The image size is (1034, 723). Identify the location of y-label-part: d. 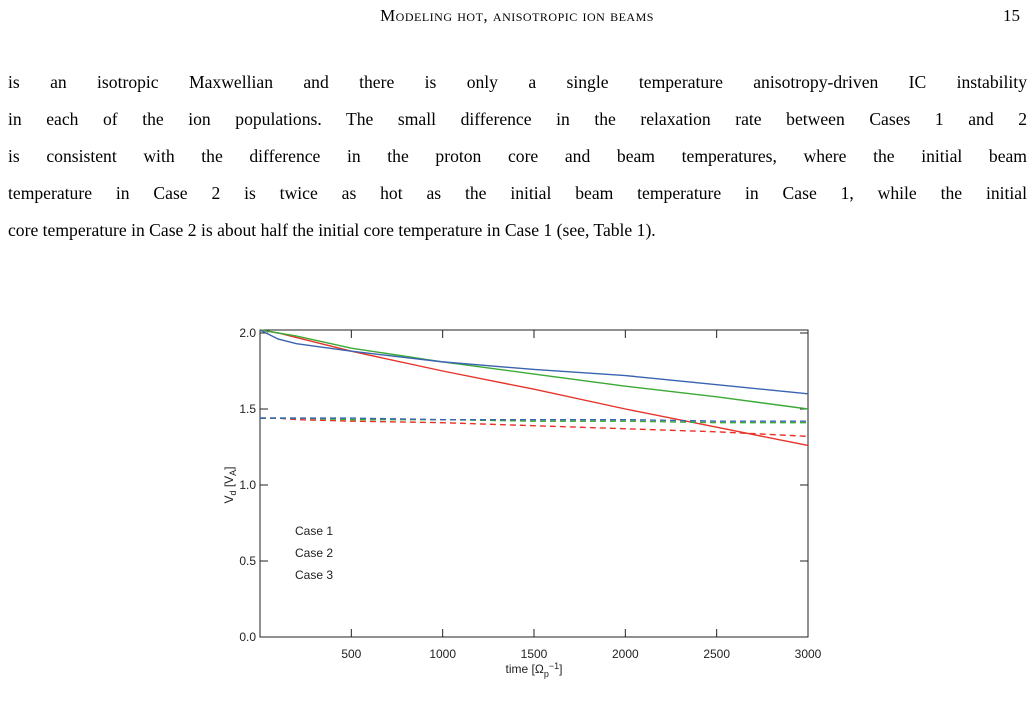
(233, 493).